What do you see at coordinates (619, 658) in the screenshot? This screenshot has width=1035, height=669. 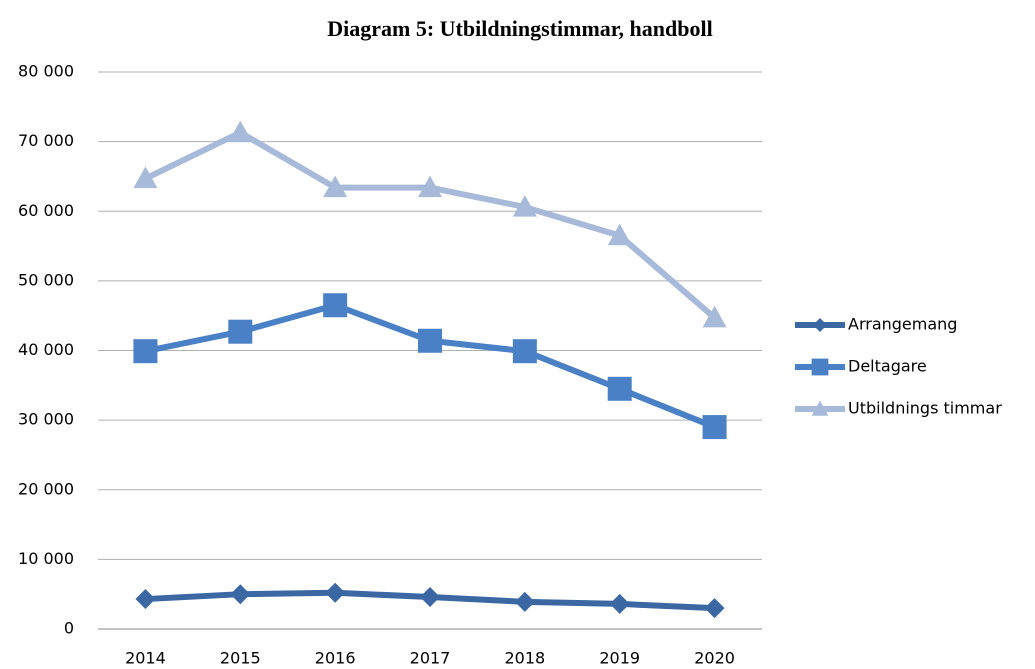 I see `x-tick-label: 2019` at bounding box center [619, 658].